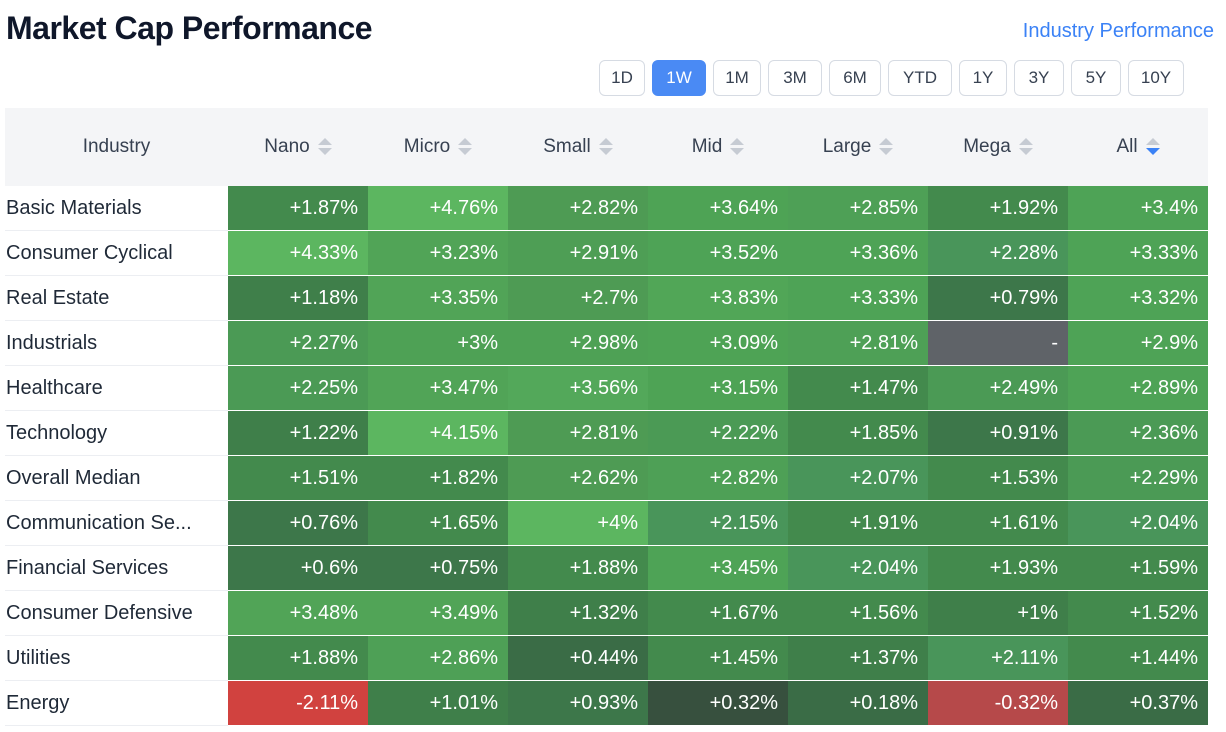 This screenshot has height=732, width=1226. What do you see at coordinates (578, 147) in the screenshot?
I see `column-header-small: Small` at bounding box center [578, 147].